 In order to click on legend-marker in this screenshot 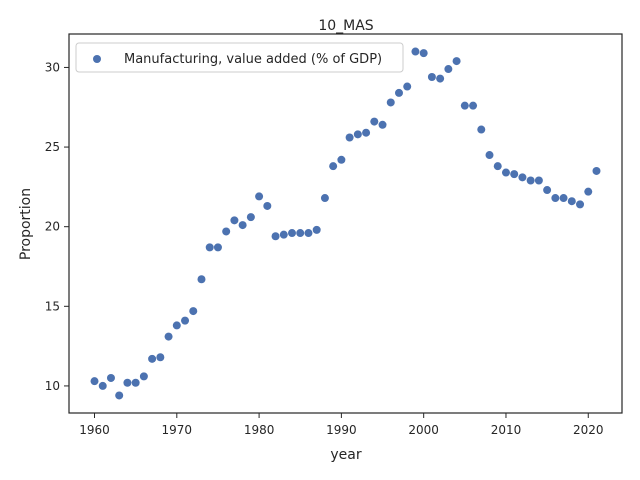, I will do `click(97, 59)`.